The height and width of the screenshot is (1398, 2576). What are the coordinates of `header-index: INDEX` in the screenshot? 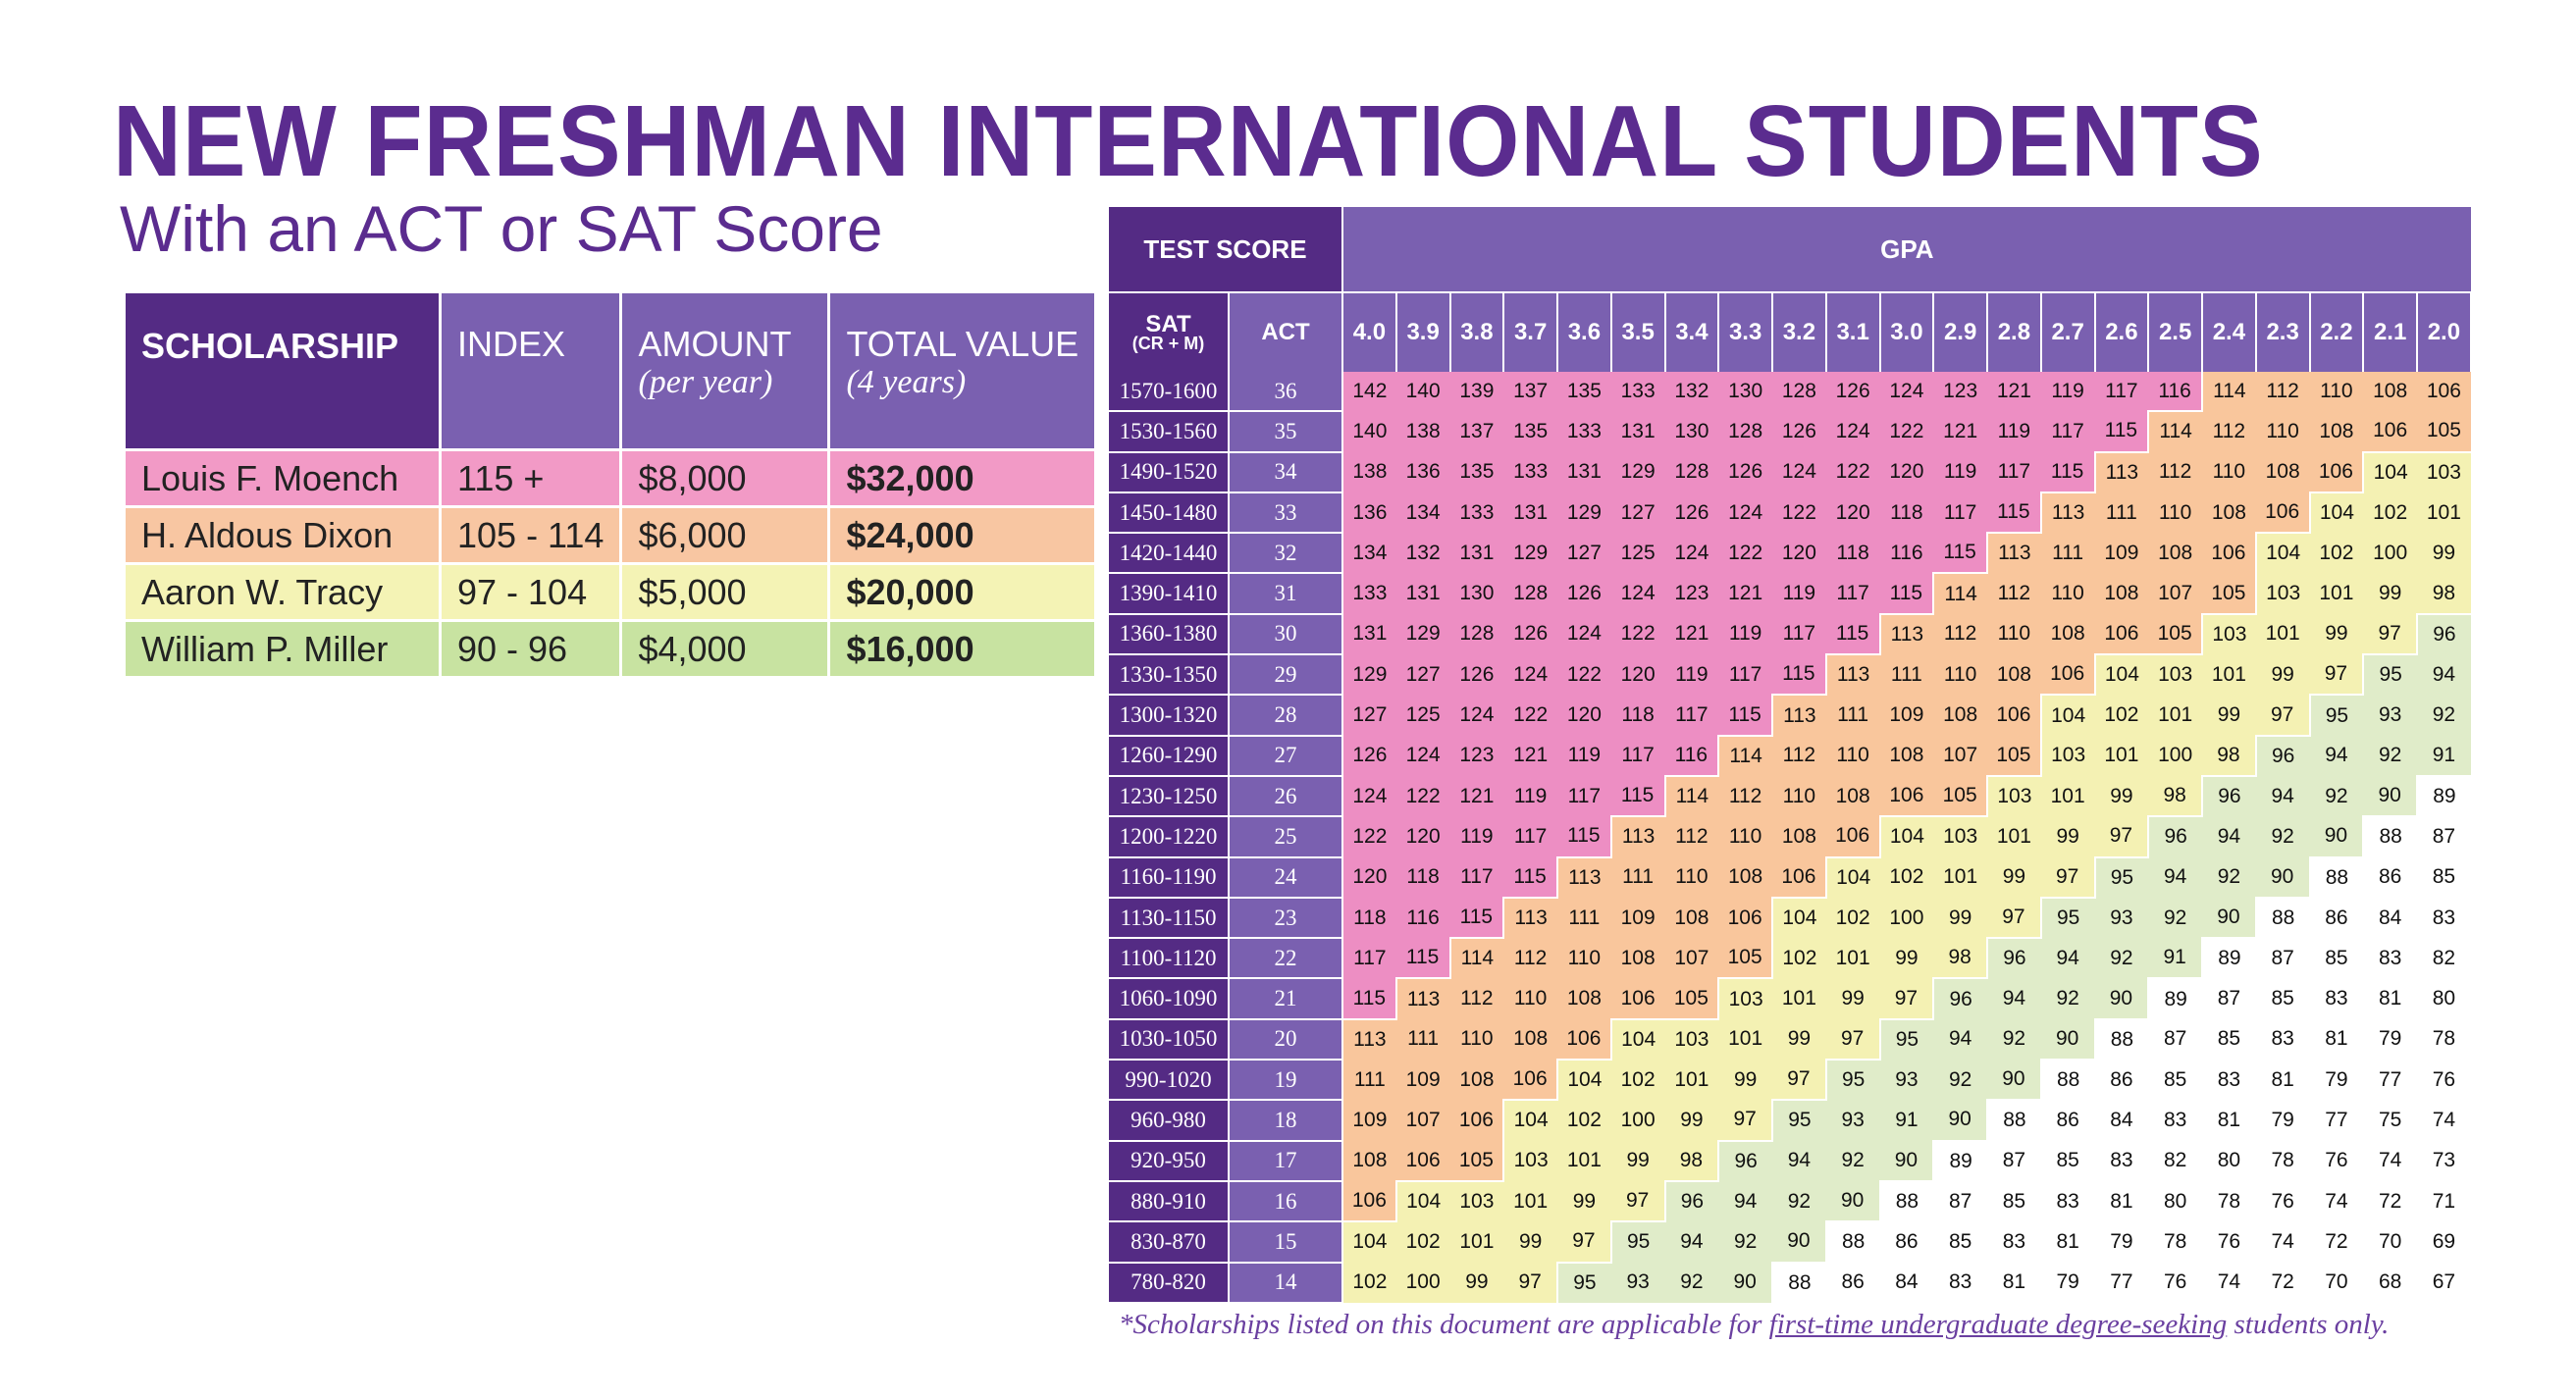 It's located at (530, 370).